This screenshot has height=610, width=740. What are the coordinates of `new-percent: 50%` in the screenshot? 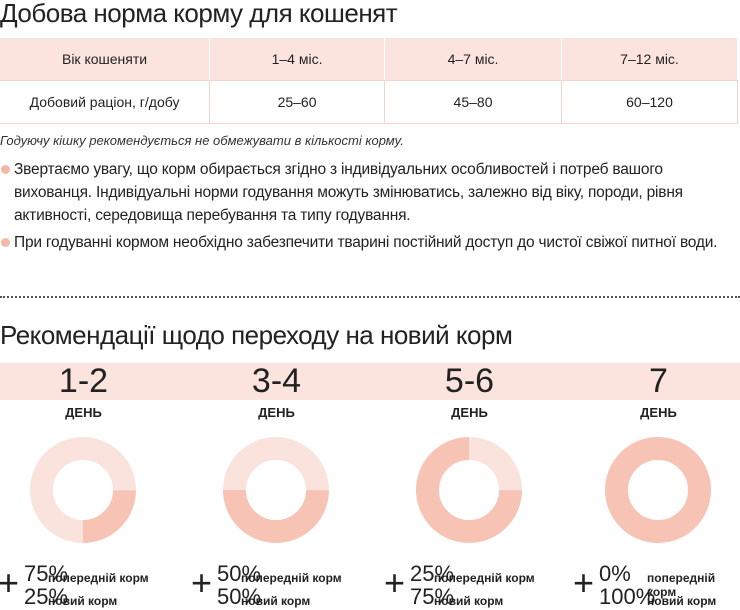 It's located at (239, 596).